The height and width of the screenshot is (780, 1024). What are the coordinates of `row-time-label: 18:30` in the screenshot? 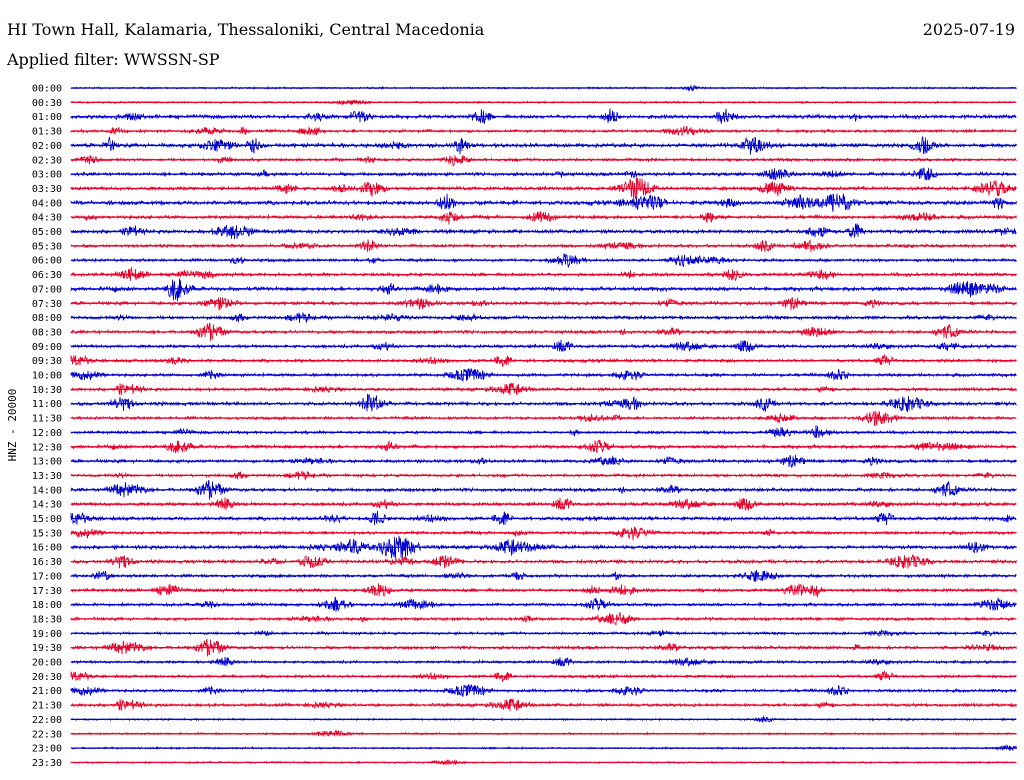 It's located at (47, 619).